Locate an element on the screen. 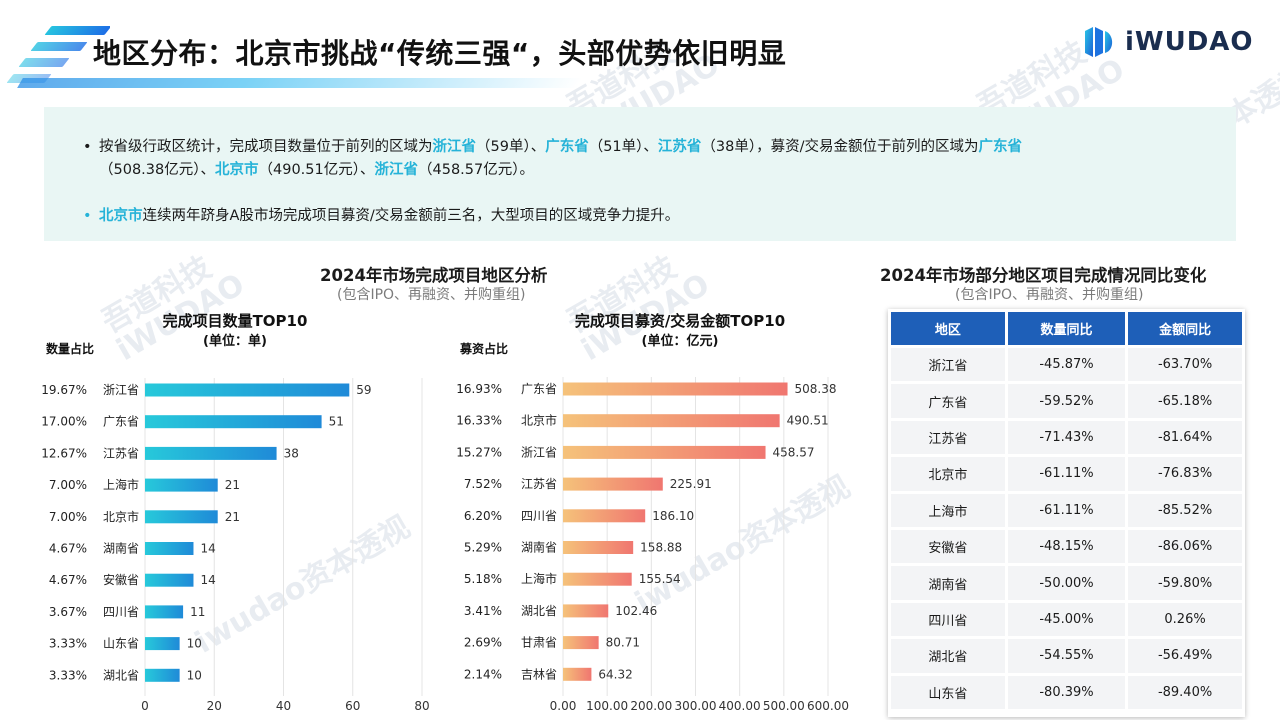  table-cell-count-yoy: -45.00% is located at coordinates (1066, 619).